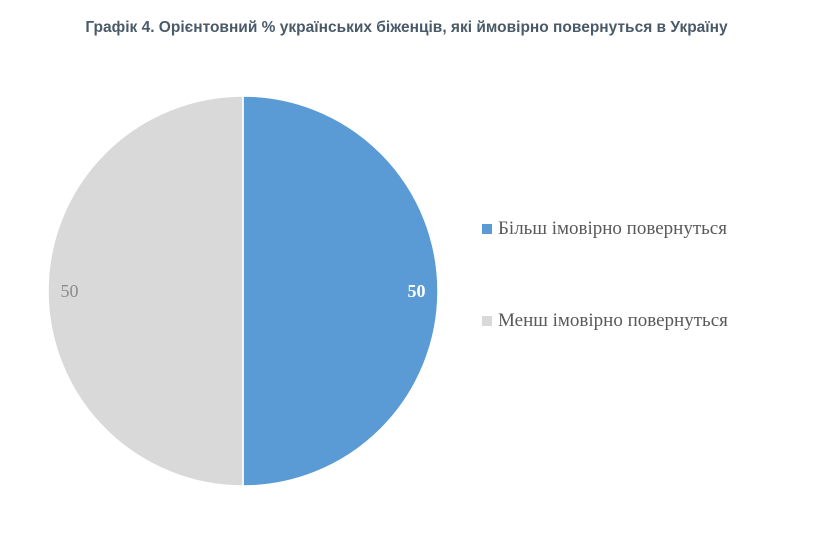 This screenshot has height=535, width=813. I want to click on data-label-less-likely: 50, so click(69, 291).